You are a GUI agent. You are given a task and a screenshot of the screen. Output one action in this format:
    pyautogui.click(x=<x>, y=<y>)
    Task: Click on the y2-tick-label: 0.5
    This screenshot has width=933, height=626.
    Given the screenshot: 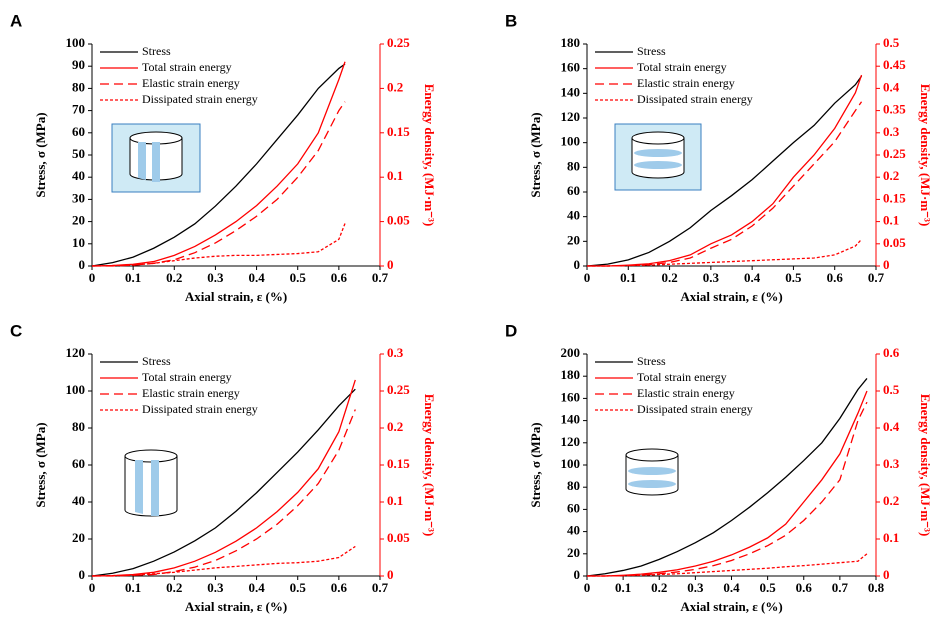 What is the action you would take?
    pyautogui.click(x=891, y=389)
    